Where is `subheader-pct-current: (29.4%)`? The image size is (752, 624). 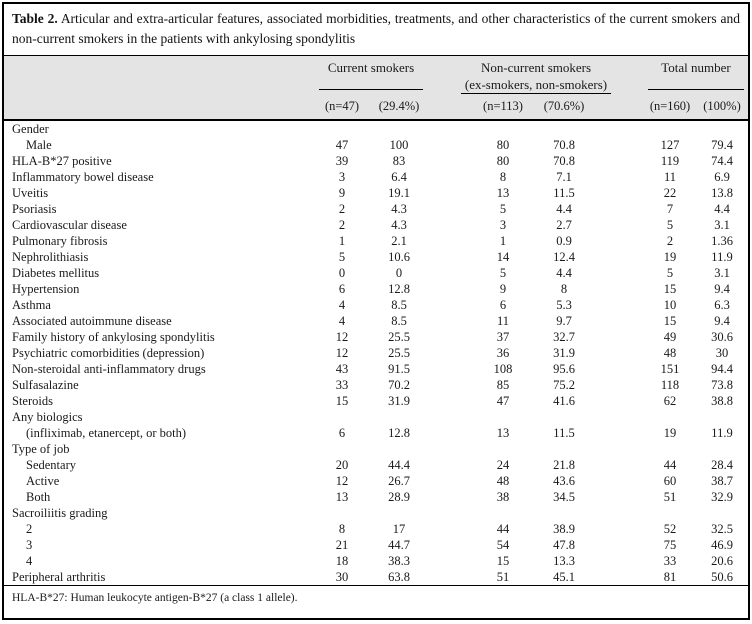 subheader-pct-current: (29.4%) is located at coordinates (399, 107).